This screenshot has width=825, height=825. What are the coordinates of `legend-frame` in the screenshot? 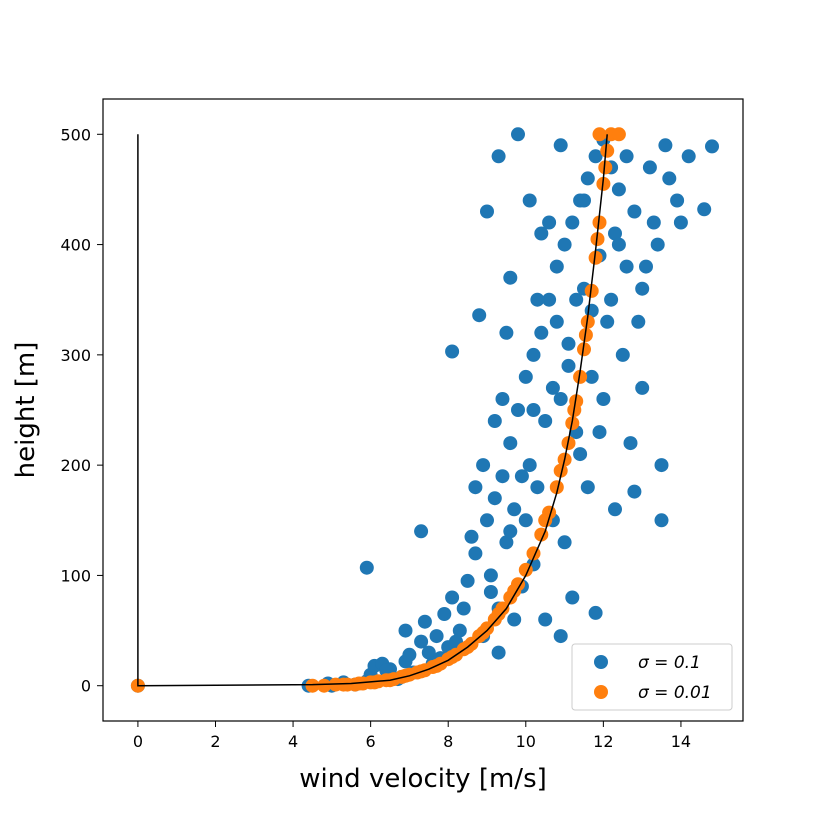 It's located at (652, 677).